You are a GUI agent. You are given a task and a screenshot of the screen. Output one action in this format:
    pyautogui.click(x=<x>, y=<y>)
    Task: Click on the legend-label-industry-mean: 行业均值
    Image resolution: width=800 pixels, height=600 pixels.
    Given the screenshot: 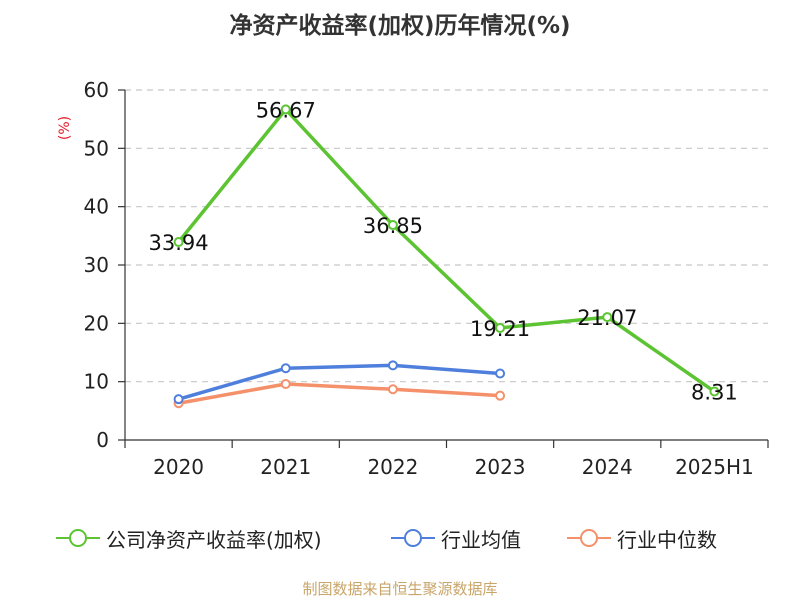 What is the action you would take?
    pyautogui.click(x=481, y=539)
    